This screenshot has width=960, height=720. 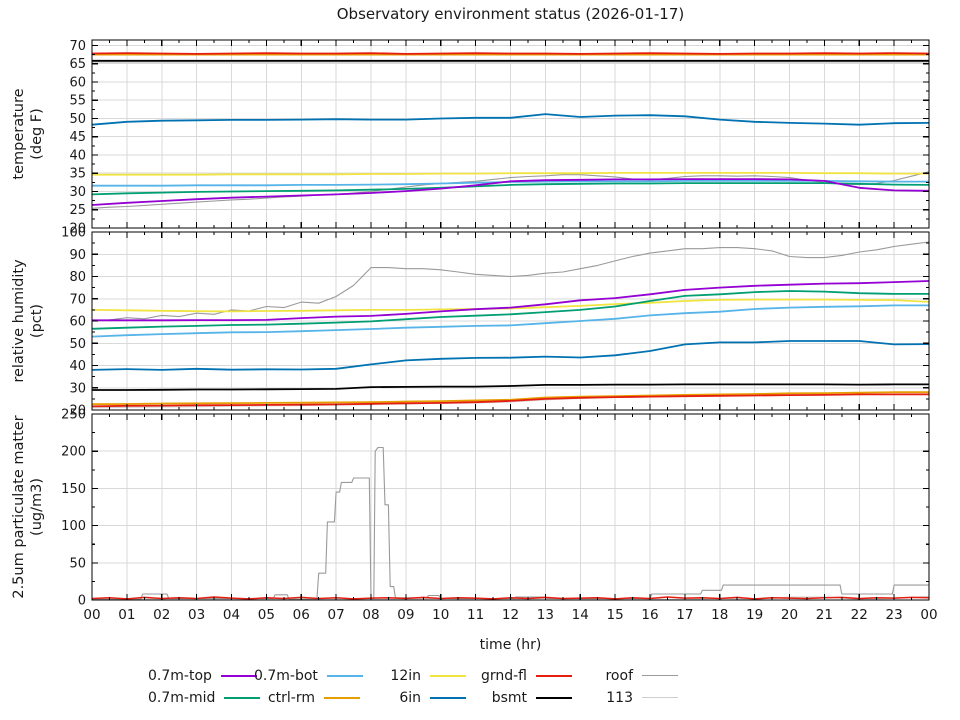 I want to click on x-tick-label: 07, so click(x=336, y=615).